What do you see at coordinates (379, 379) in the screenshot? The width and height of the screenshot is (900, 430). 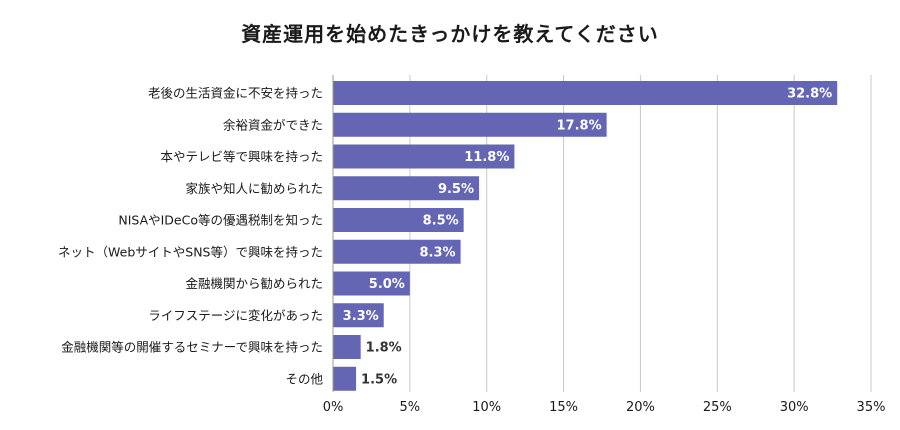 I see `value-label-10: 1.5%` at bounding box center [379, 379].